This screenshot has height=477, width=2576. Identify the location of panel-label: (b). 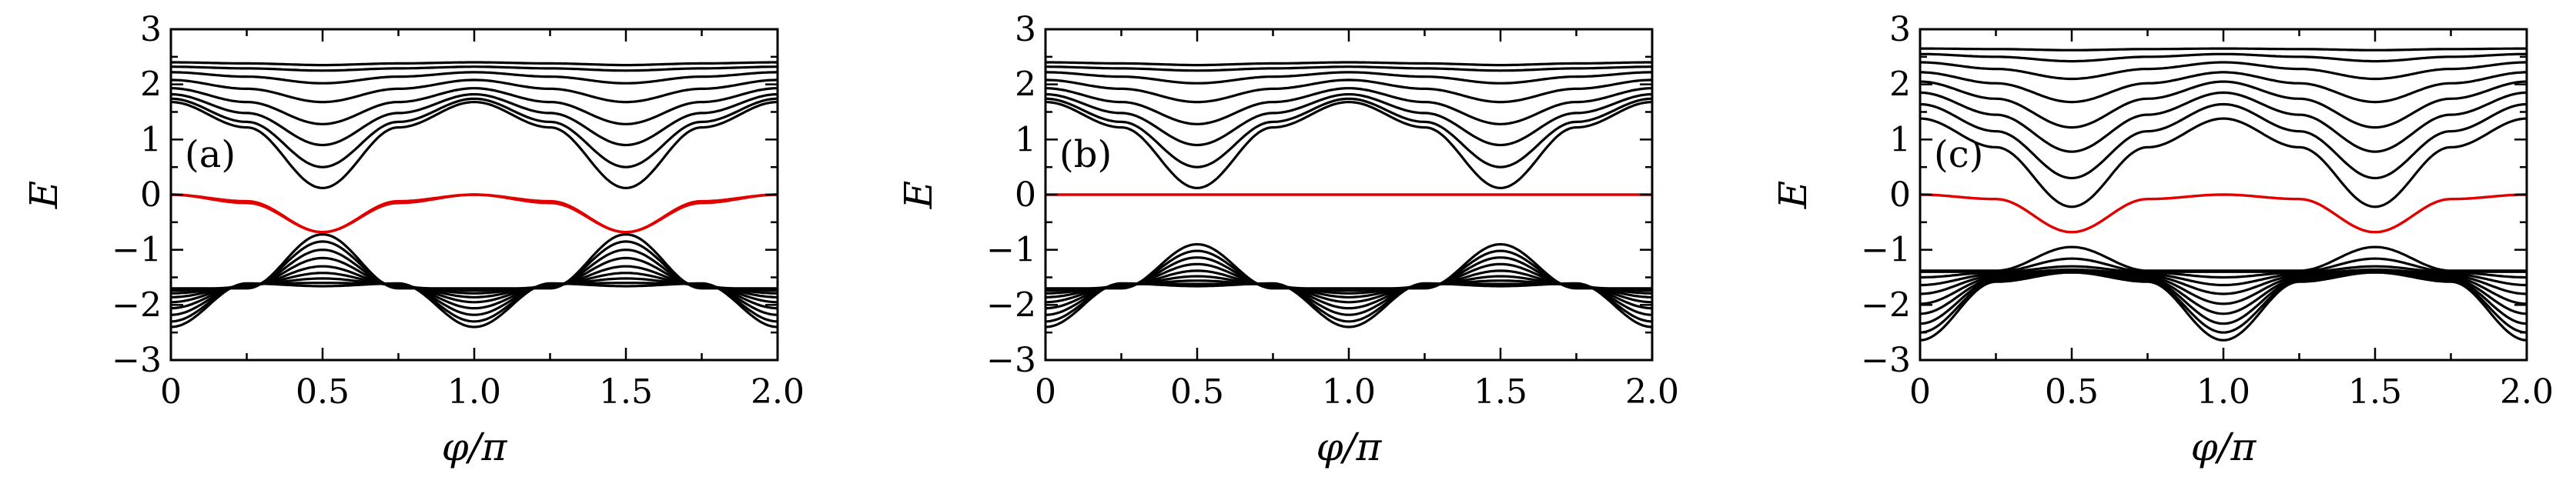
(1085, 155).